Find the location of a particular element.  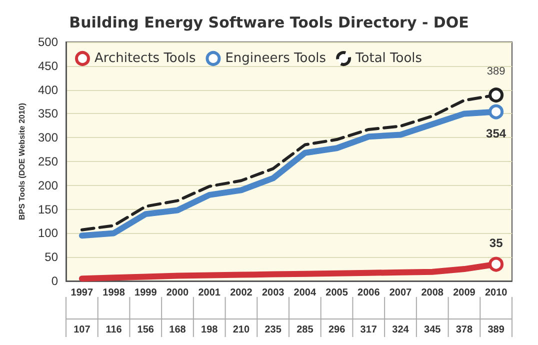

data-label: 198 is located at coordinates (209, 330).